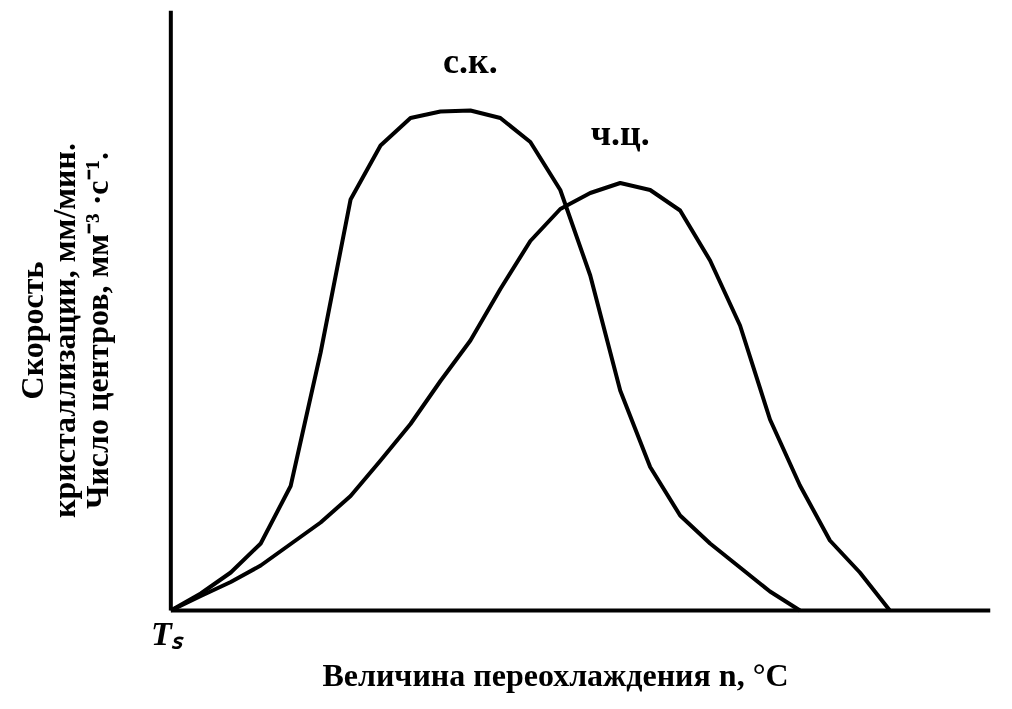 The image size is (1012, 709). Describe the element at coordinates (470, 60) in the screenshot. I see `series-label: с.к.` at that location.